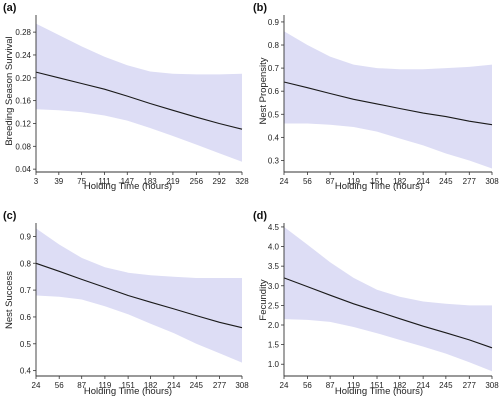 This screenshot has width=500, height=408. I want to click on y-axis-title: Nest Success, so click(9, 300).